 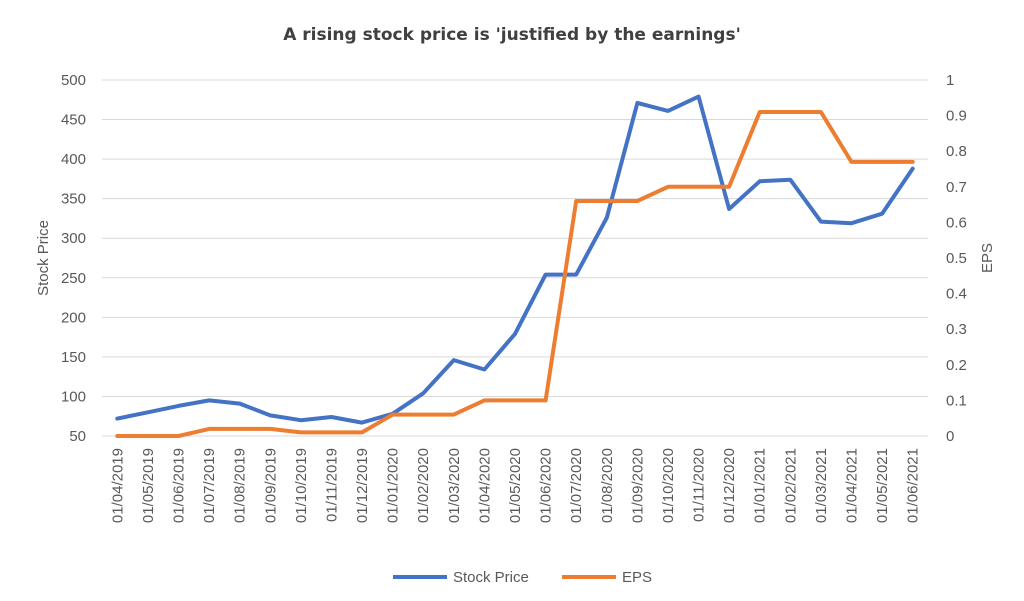 What do you see at coordinates (637, 577) in the screenshot?
I see `legend-label-eps: EPS` at bounding box center [637, 577].